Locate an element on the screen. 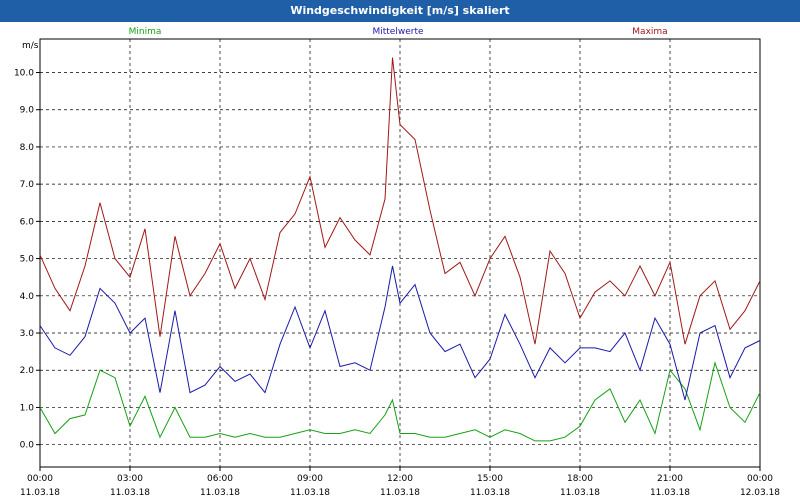  minima-line is located at coordinates (400, 401).